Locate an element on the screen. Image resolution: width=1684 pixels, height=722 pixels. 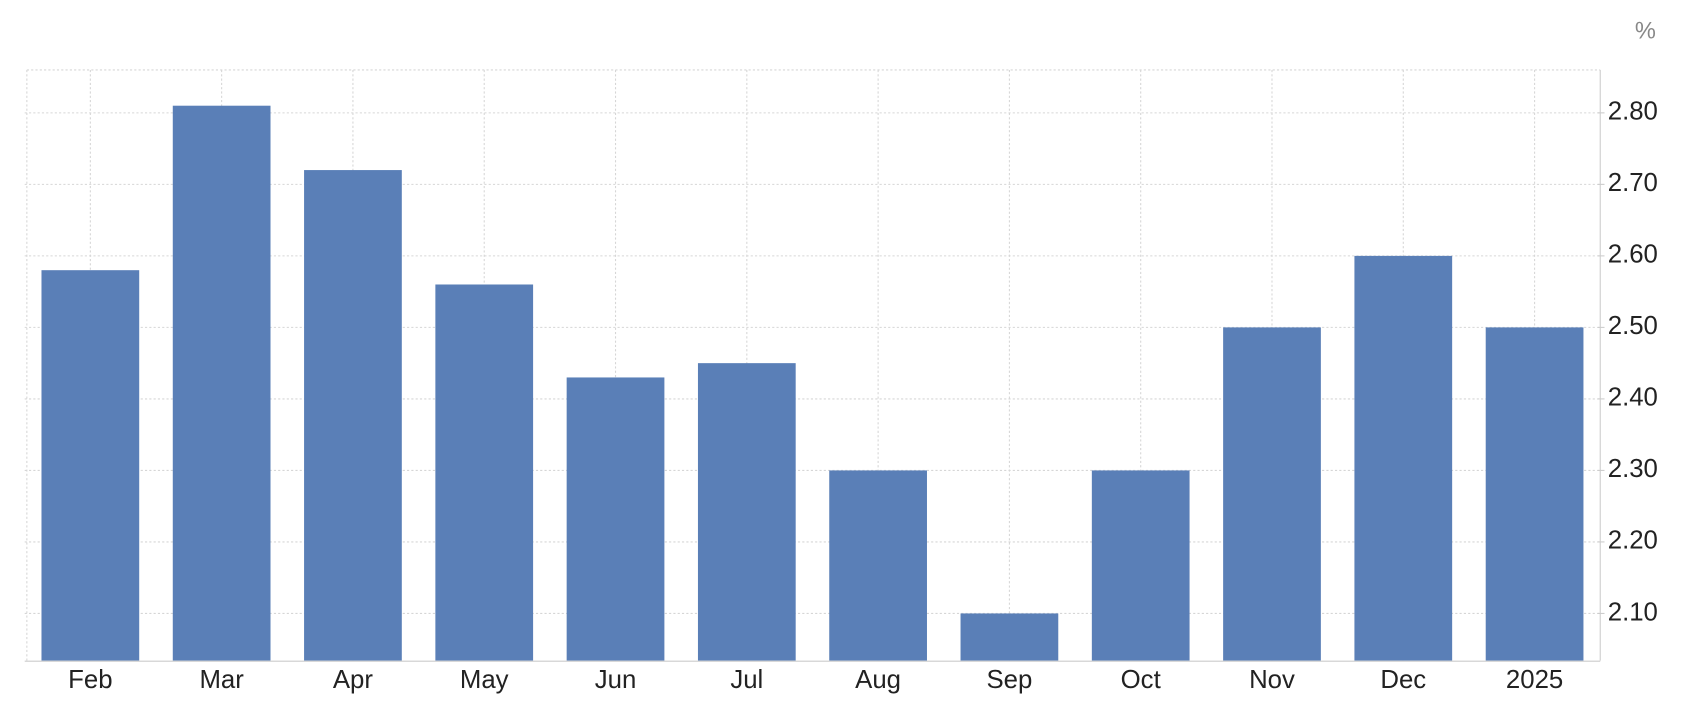
x-tick-label: Feb is located at coordinates (90, 680).